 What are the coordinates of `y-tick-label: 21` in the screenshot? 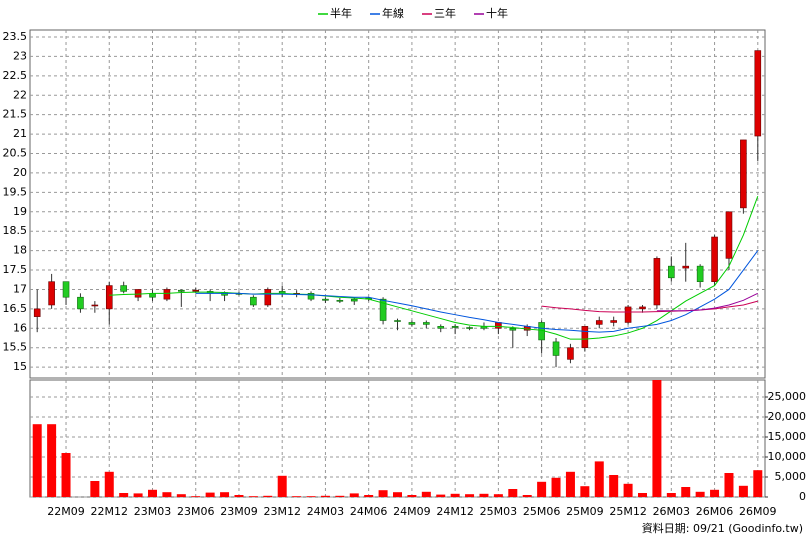 It's located at (20, 133).